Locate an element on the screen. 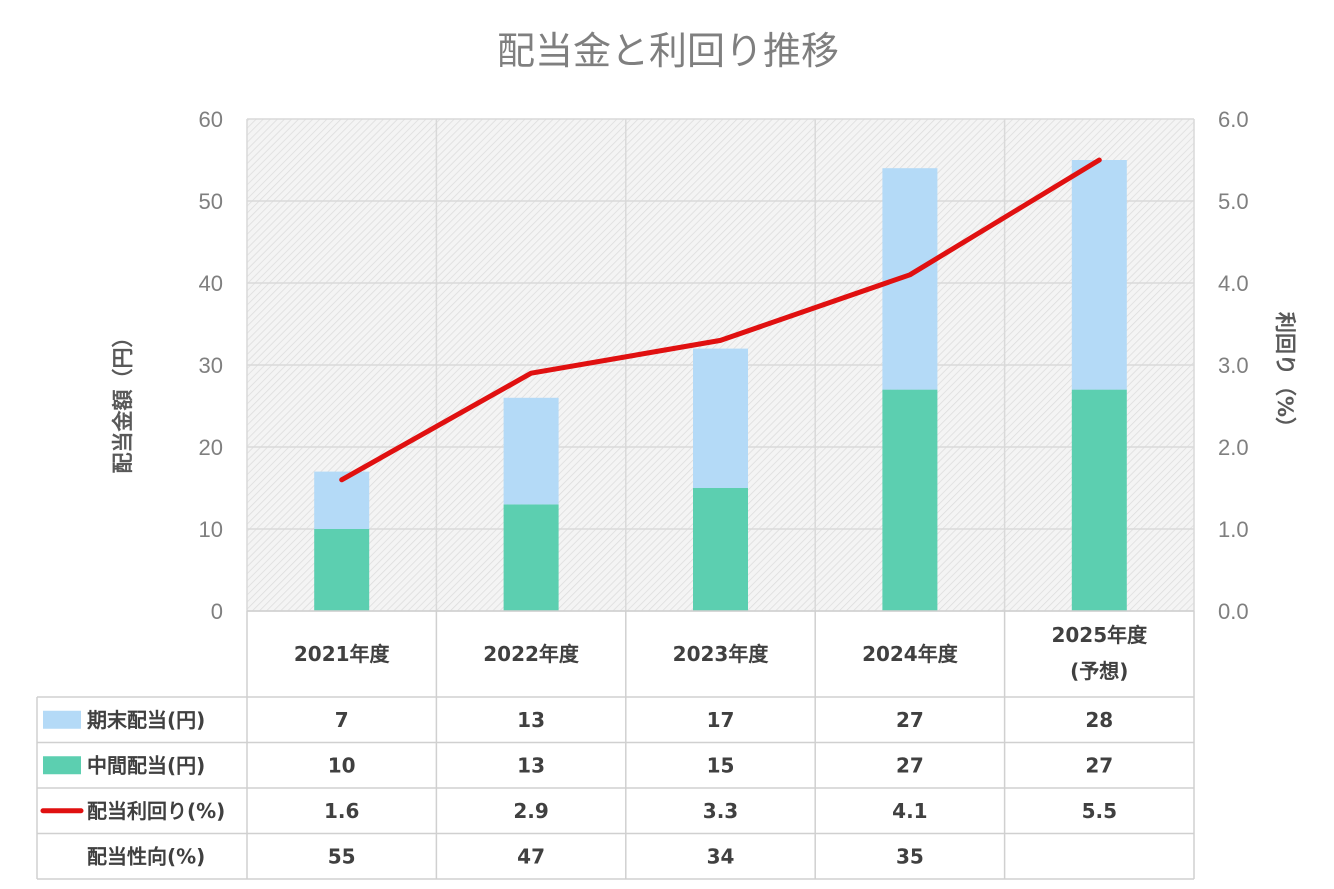  category-label: 2024年度 is located at coordinates (910, 654).